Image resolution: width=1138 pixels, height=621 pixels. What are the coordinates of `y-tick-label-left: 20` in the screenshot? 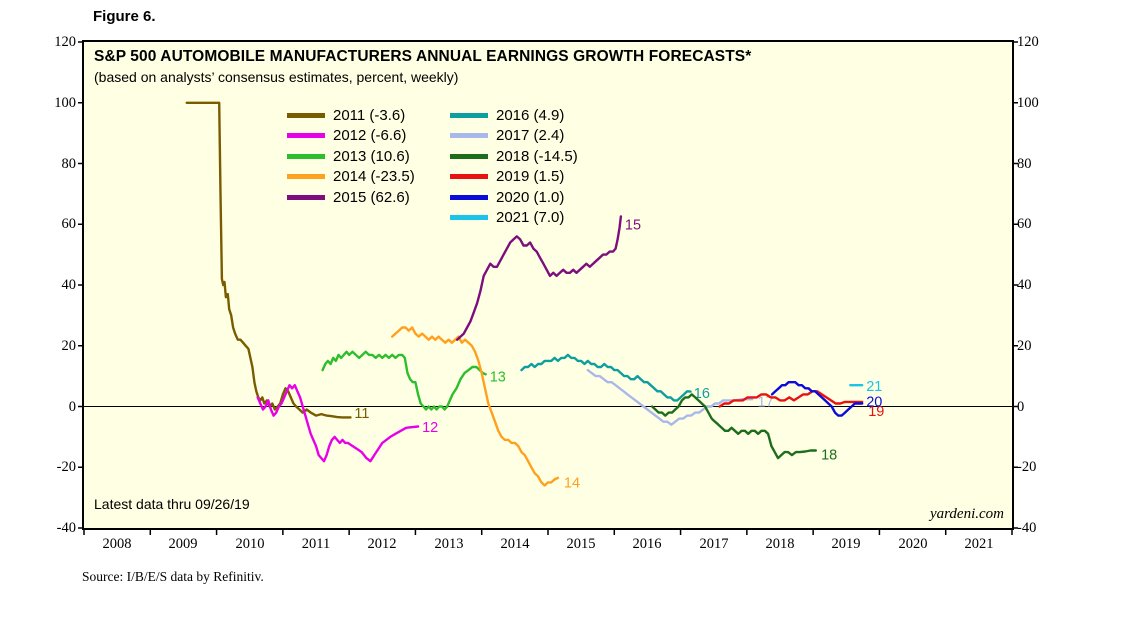 It's located at (69, 346).